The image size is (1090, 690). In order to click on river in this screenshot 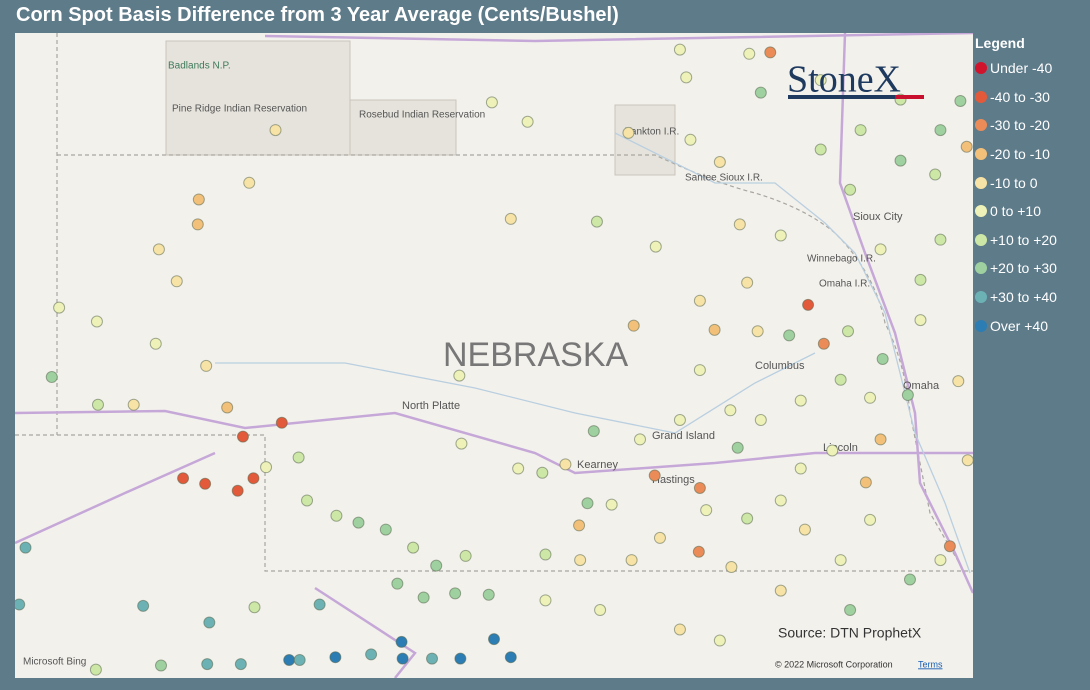, I will do `click(515, 393)`.